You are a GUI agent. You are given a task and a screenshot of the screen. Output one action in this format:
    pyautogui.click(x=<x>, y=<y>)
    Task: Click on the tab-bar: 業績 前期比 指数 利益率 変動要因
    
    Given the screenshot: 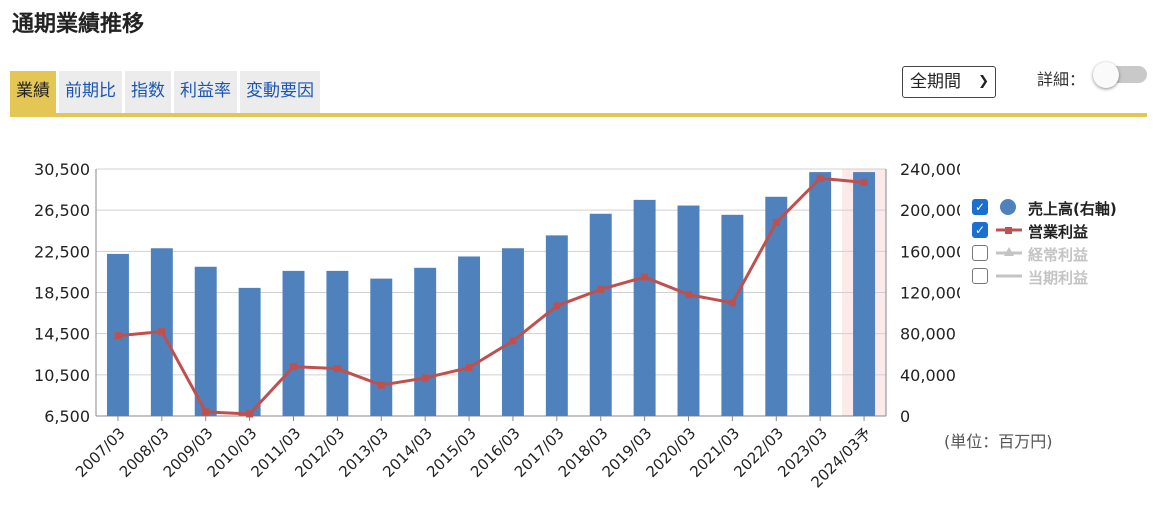 What is the action you would take?
    pyautogui.click(x=165, y=92)
    